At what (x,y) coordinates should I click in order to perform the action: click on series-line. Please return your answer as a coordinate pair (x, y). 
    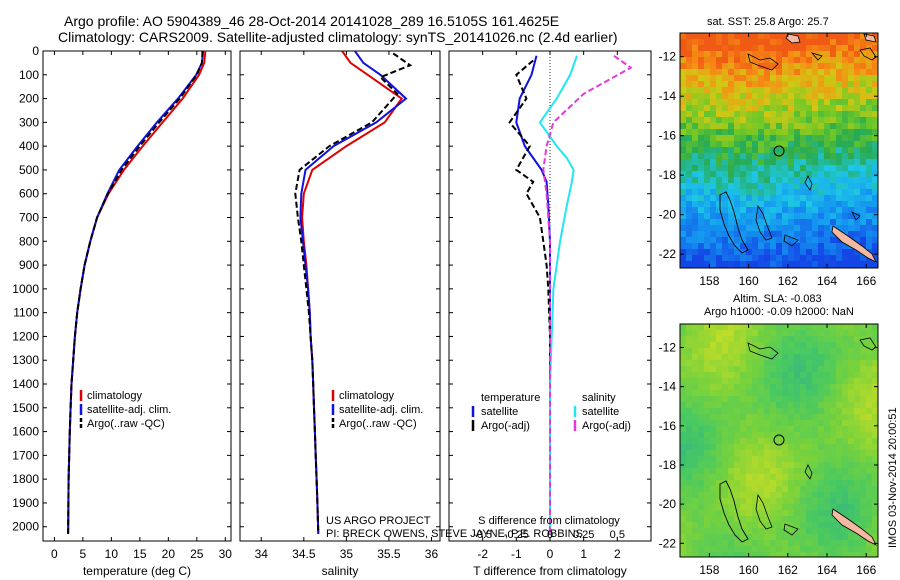
    Looking at the image, I should click on (529, 296).